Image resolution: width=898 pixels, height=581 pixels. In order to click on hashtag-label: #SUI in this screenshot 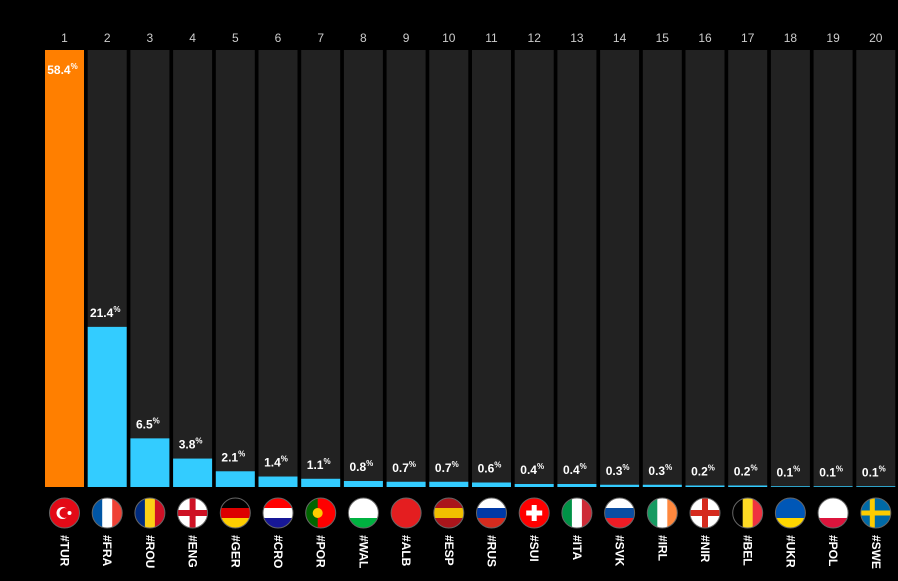, I will do `click(534, 548)`.